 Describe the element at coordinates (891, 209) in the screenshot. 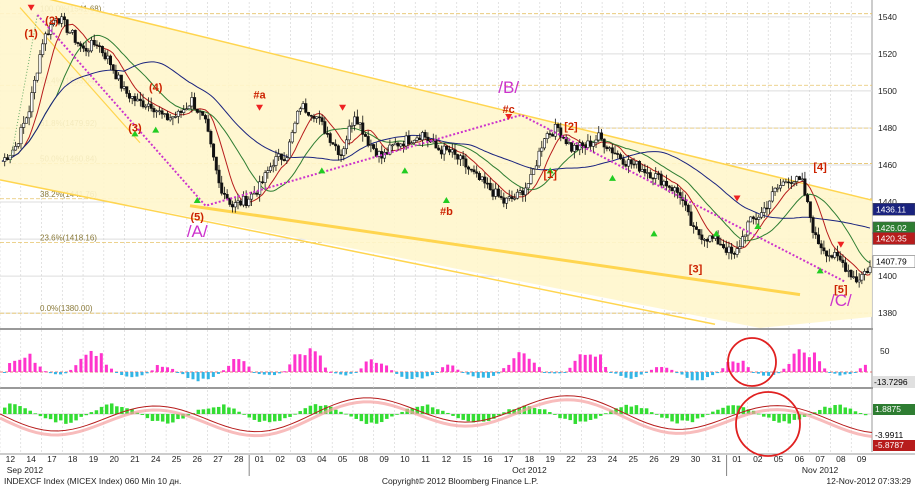

I see `price-level-label: 1436.11` at that location.